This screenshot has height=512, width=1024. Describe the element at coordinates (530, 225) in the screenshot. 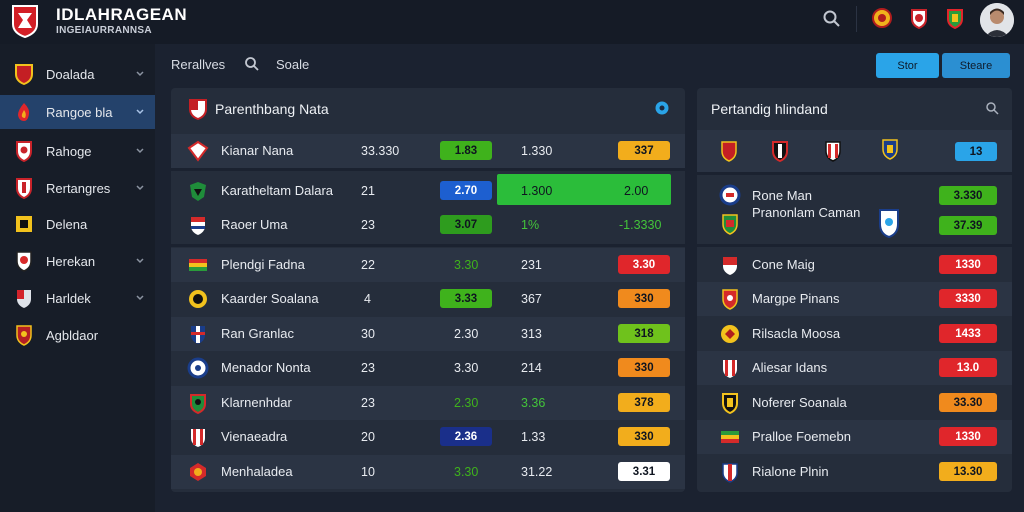

I see `stat-value: 1%` at that location.